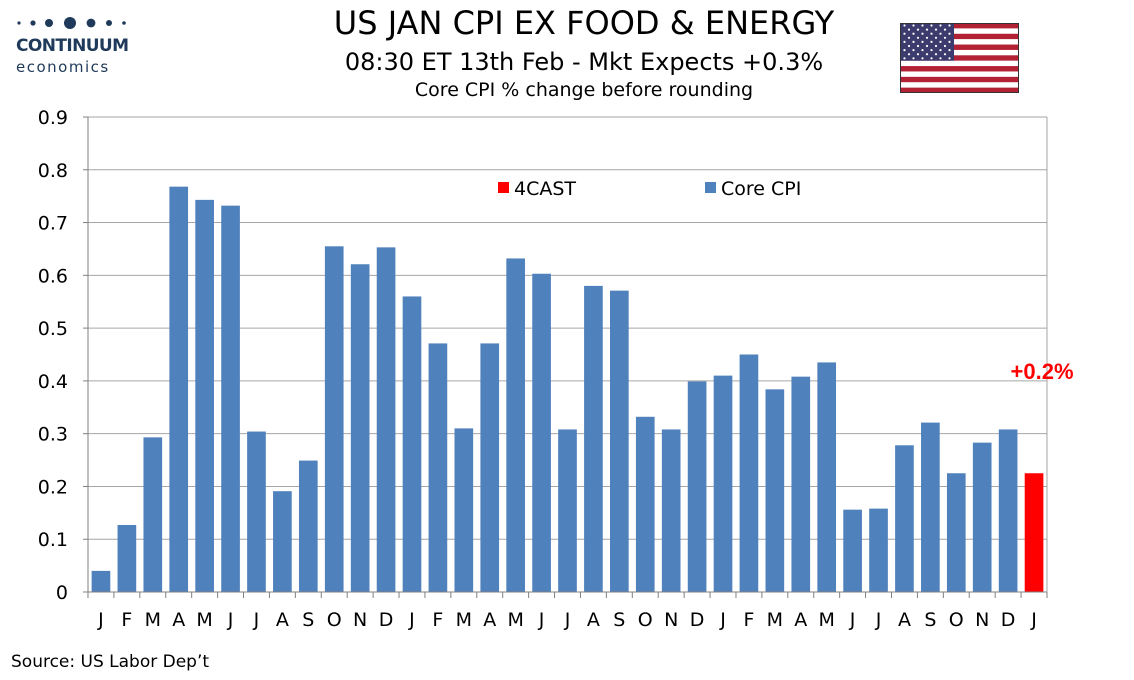  What do you see at coordinates (71, 23) in the screenshot?
I see `logo-dots-icon` at bounding box center [71, 23].